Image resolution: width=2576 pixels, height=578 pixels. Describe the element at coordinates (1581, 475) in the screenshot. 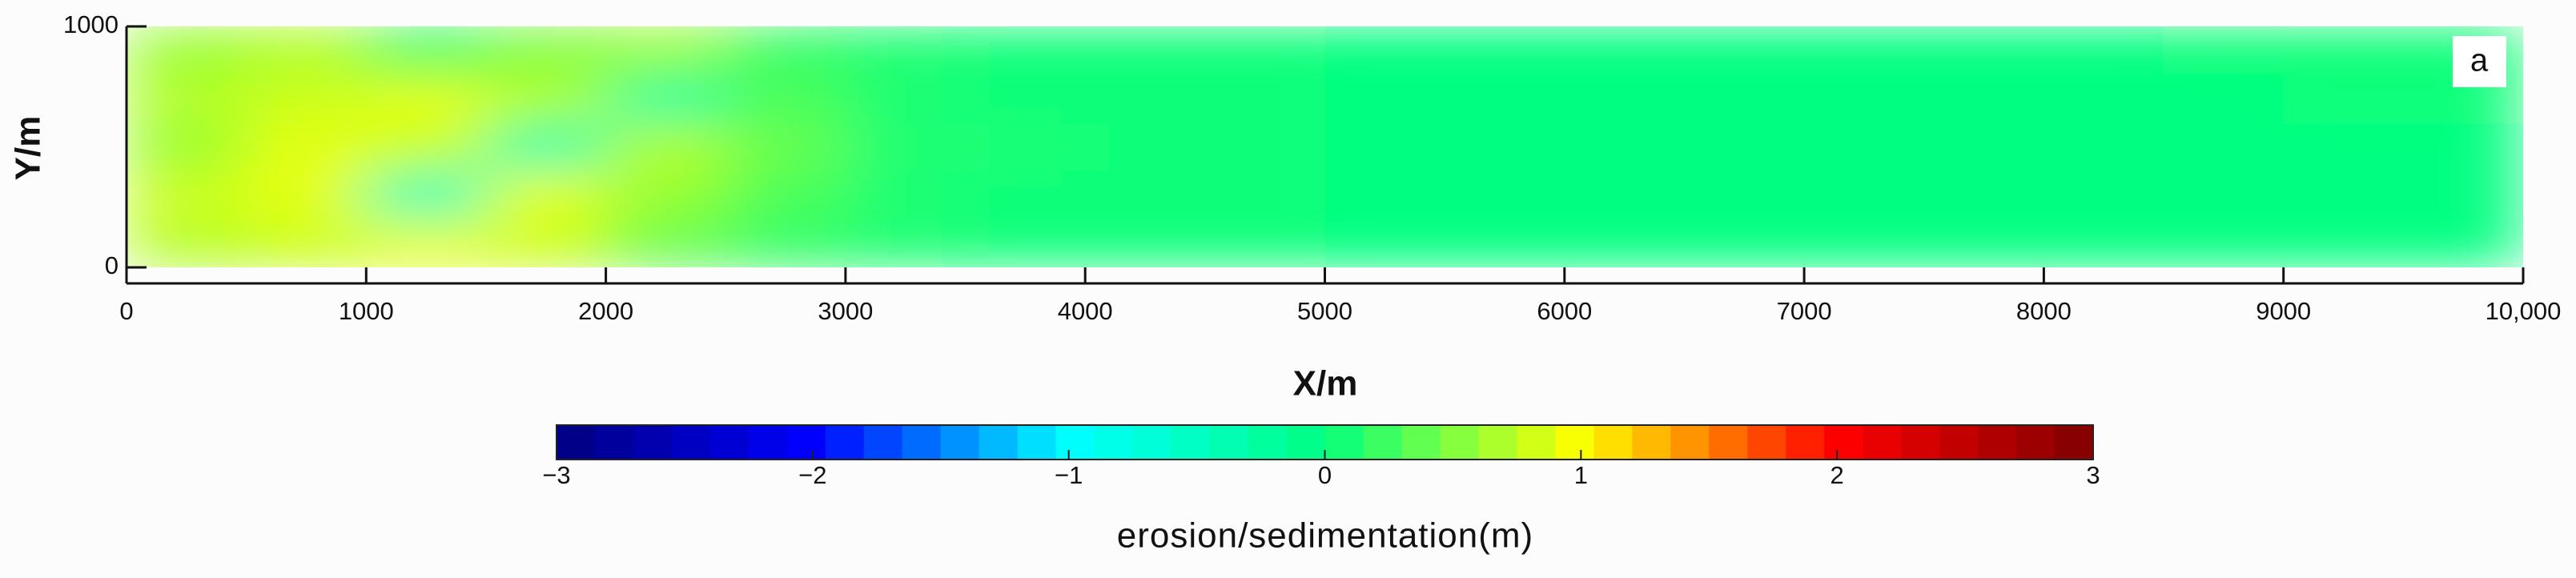

I see `colorbar-tick-label: 1` at that location.